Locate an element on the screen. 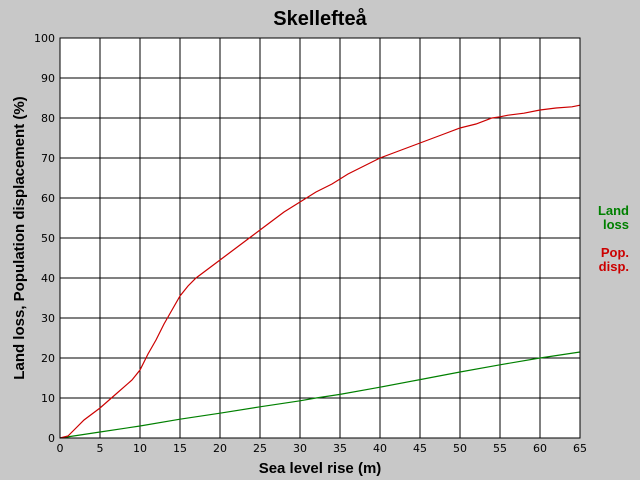  y-tick-label: 80 is located at coordinates (48, 118).